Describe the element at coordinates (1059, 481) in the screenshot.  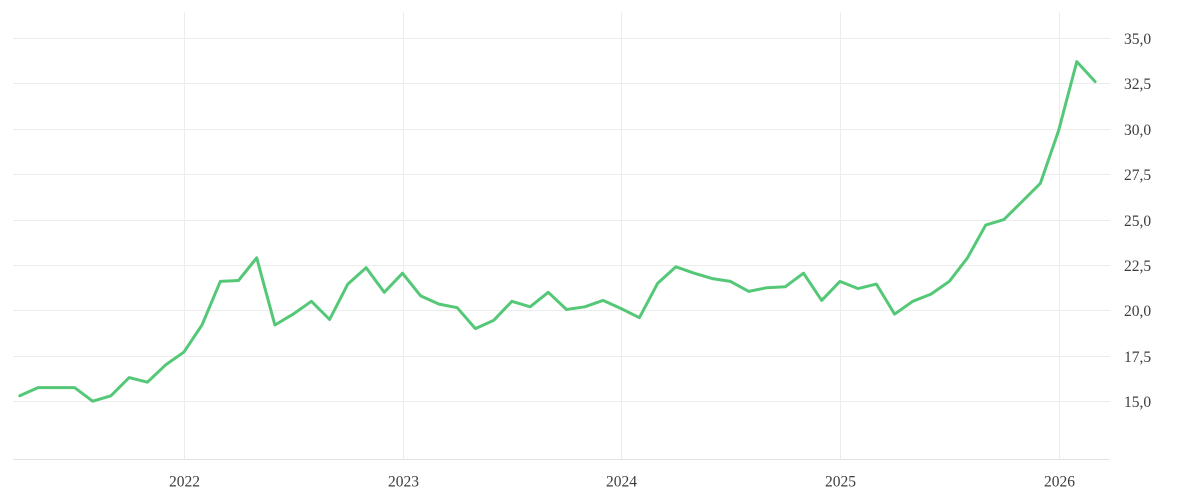
I see `x-tick-label: 2026` at that location.